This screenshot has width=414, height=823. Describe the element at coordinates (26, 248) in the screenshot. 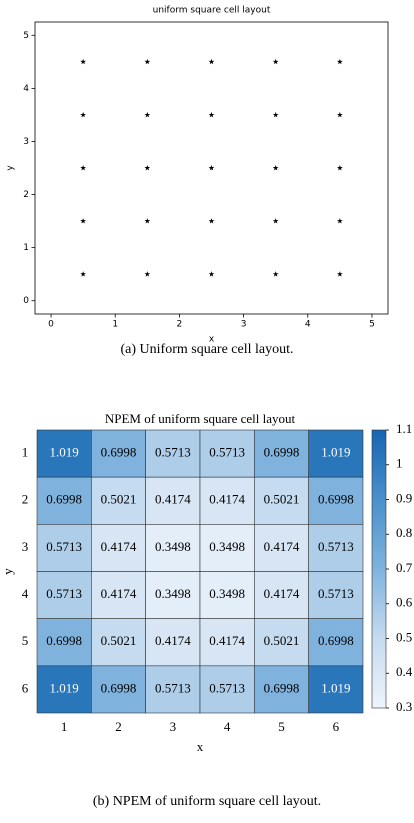

I see `y-tick-label: 1` at that location.